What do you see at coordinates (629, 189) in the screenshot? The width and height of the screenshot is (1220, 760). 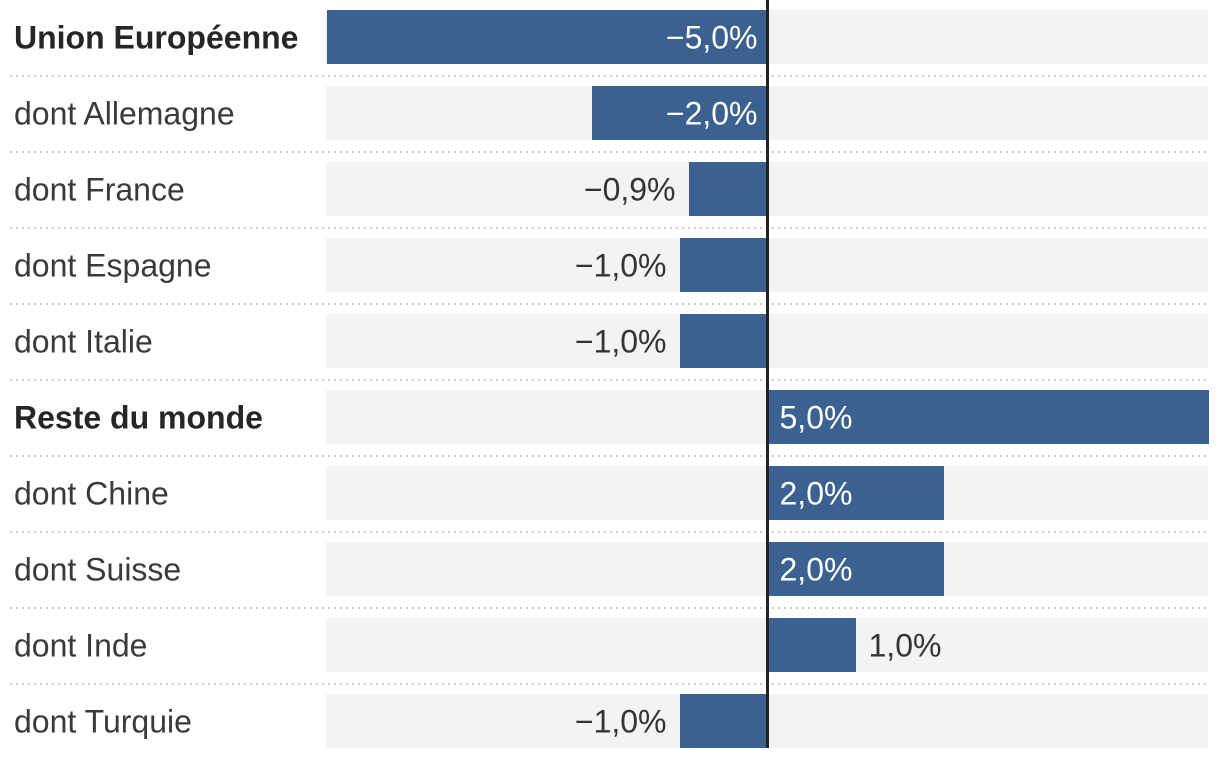 I see `value-label: −0,9%` at bounding box center [629, 189].